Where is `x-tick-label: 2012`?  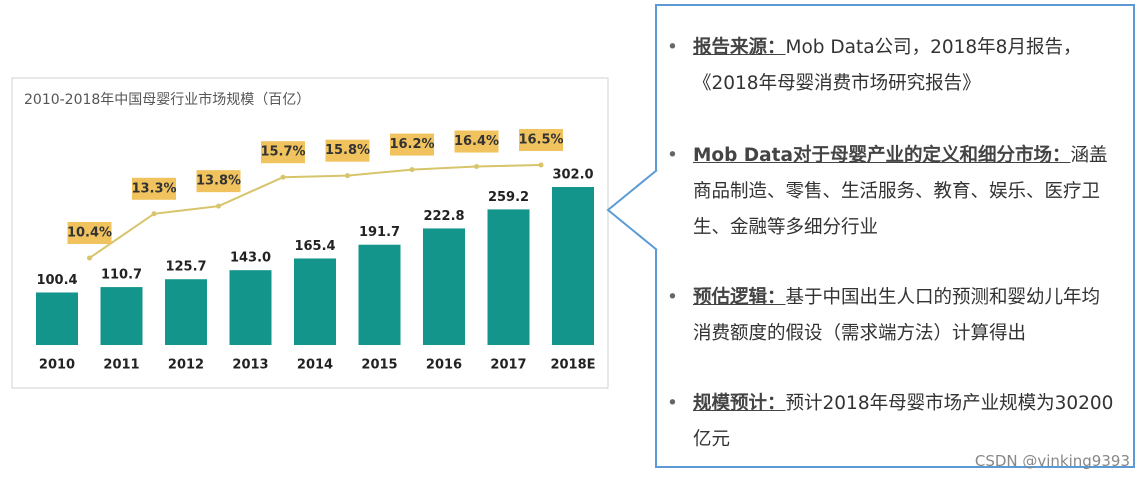 x-tick-label: 2012 is located at coordinates (186, 365).